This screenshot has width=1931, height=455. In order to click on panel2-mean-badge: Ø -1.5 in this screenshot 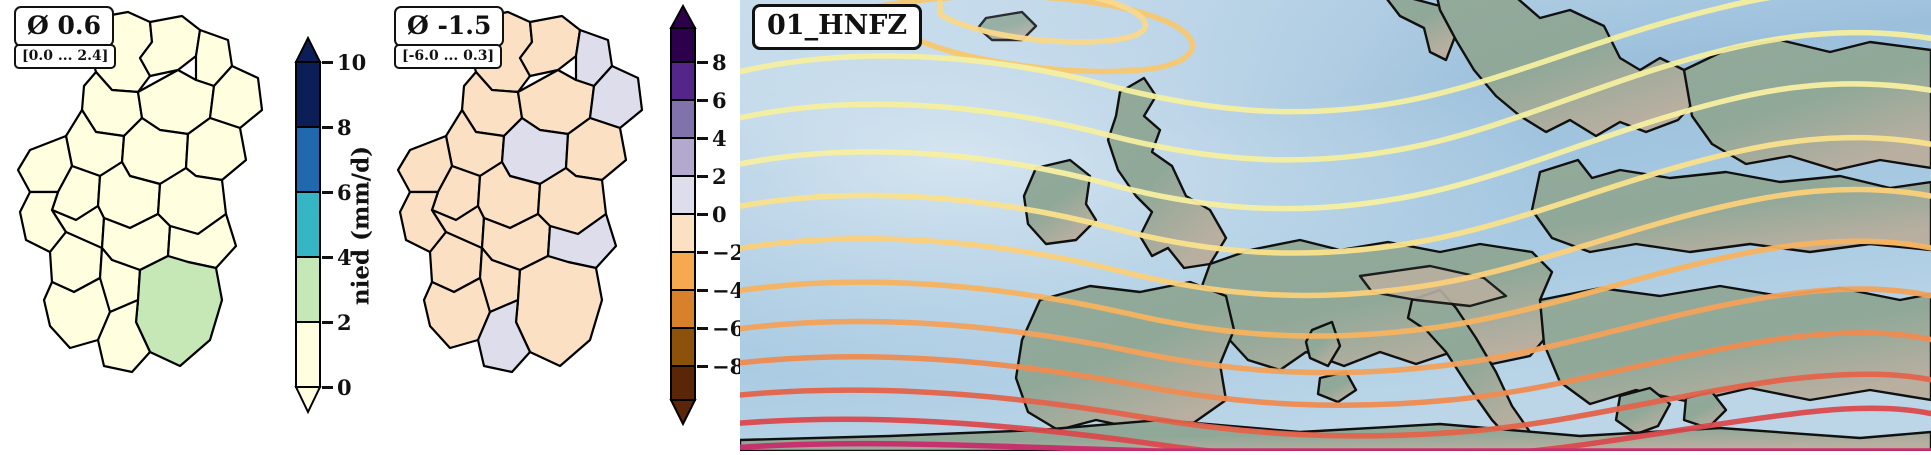, I will do `click(449, 26)`.